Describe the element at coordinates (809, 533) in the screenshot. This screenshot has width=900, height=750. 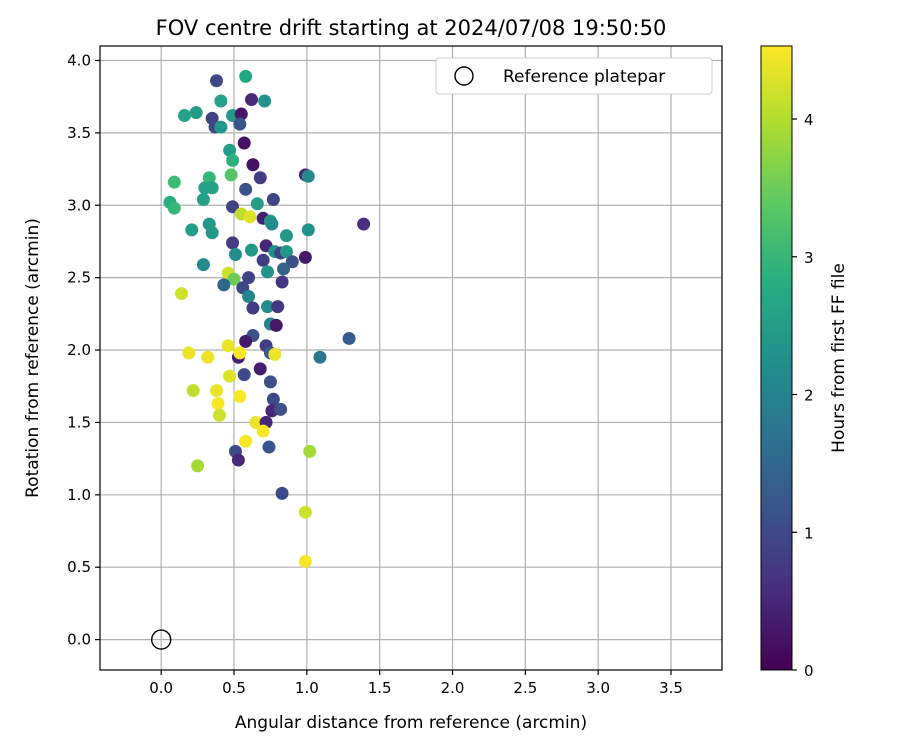
I see `colorbar-tick-label: 1` at that location.